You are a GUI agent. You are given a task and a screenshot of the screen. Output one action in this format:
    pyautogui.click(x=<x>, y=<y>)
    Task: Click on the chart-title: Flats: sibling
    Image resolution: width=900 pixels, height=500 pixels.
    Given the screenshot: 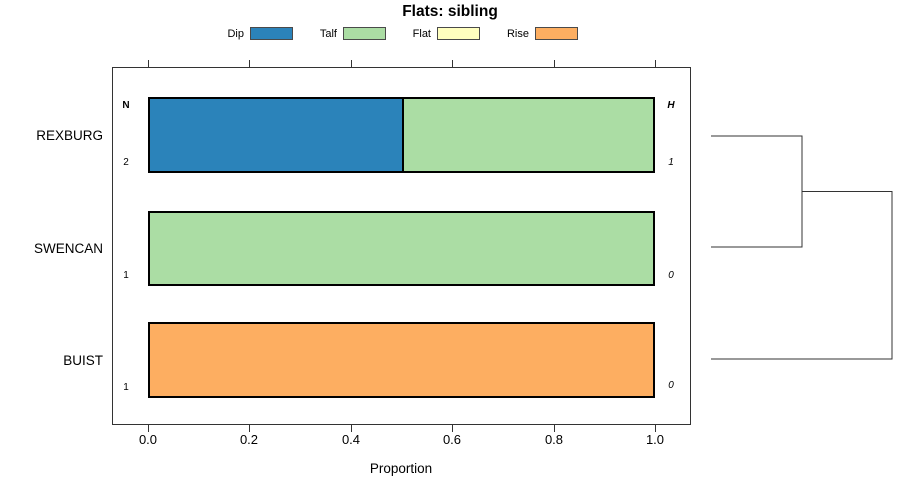 What is the action you would take?
    pyautogui.click(x=450, y=11)
    